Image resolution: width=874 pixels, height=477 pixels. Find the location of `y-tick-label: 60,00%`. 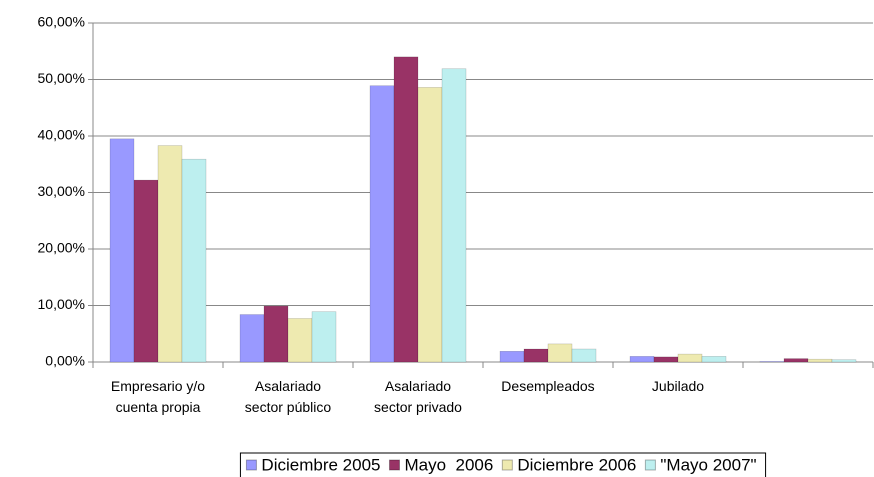

y-tick-label: 60,00% is located at coordinates (61, 22).